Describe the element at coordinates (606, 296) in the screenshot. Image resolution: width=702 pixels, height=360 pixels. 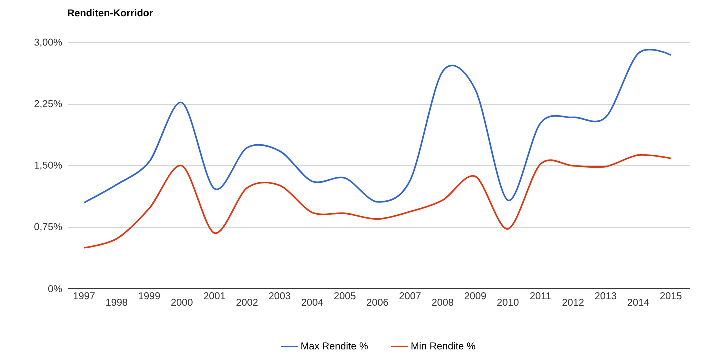
I see `x-tick-label: 2013` at that location.